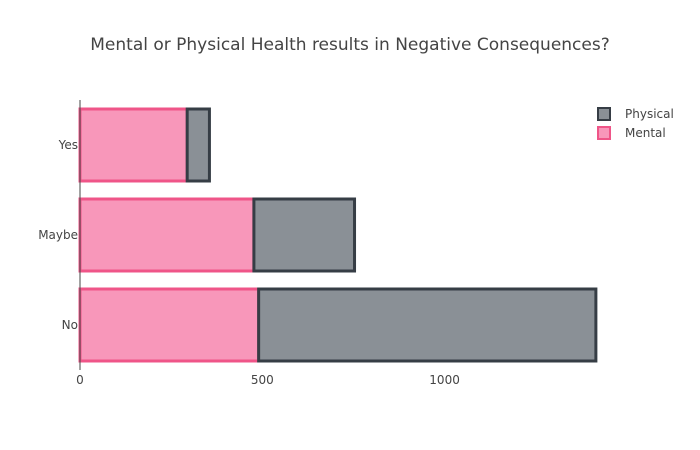 This screenshot has width=700, height=450. What do you see at coordinates (304, 235) in the screenshot?
I see `bar-physical-maybe` at bounding box center [304, 235].